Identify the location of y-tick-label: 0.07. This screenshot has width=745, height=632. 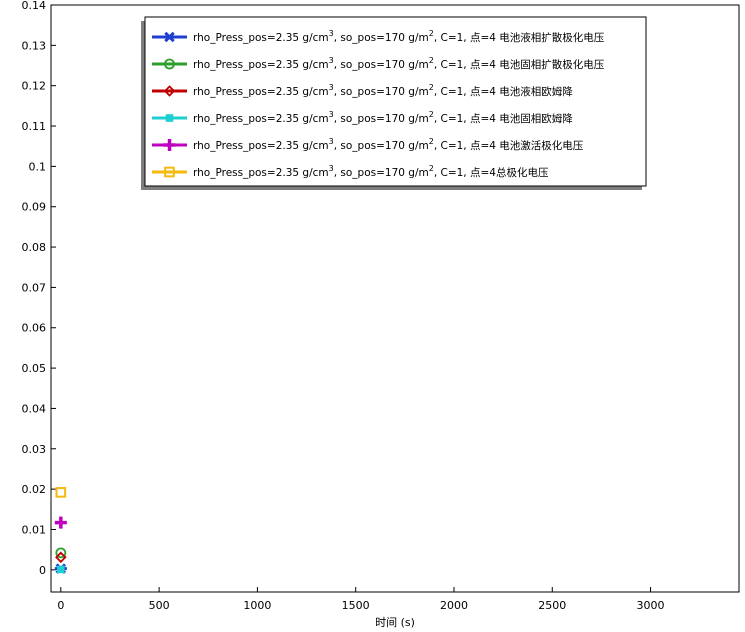
(34, 287).